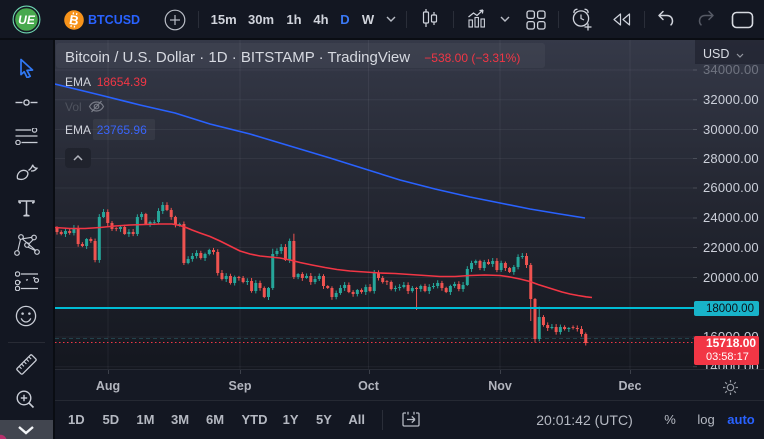  I want to click on svg-text: B, so click(74, 20).